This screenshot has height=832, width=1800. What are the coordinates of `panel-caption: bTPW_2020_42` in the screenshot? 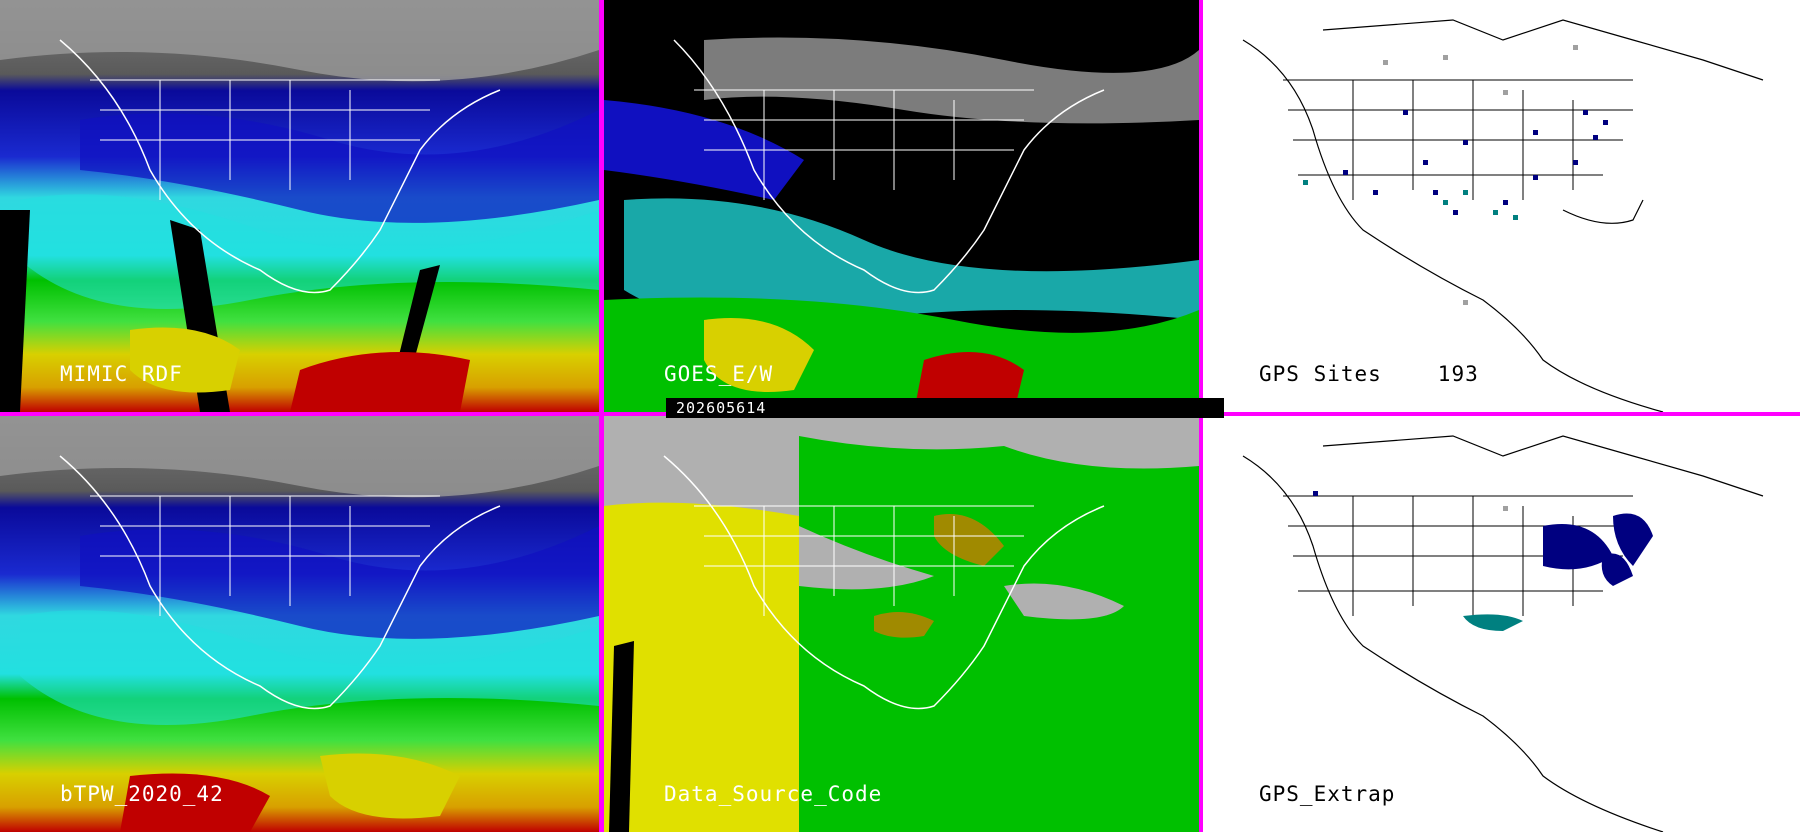 It's located at (142, 794).